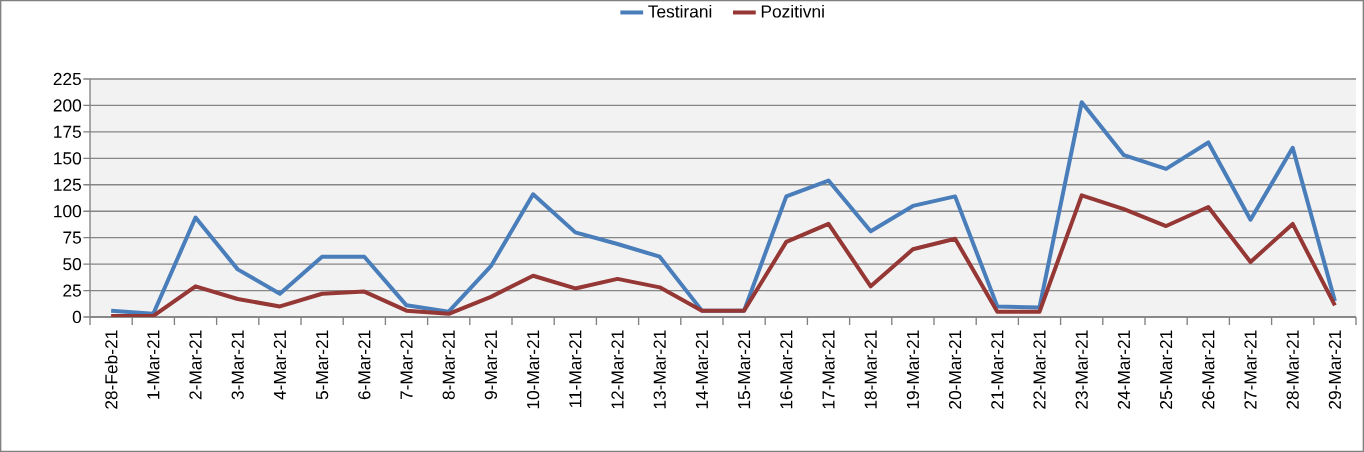  What do you see at coordinates (77, 317) in the screenshot?
I see `y-tick-label: 0` at bounding box center [77, 317].